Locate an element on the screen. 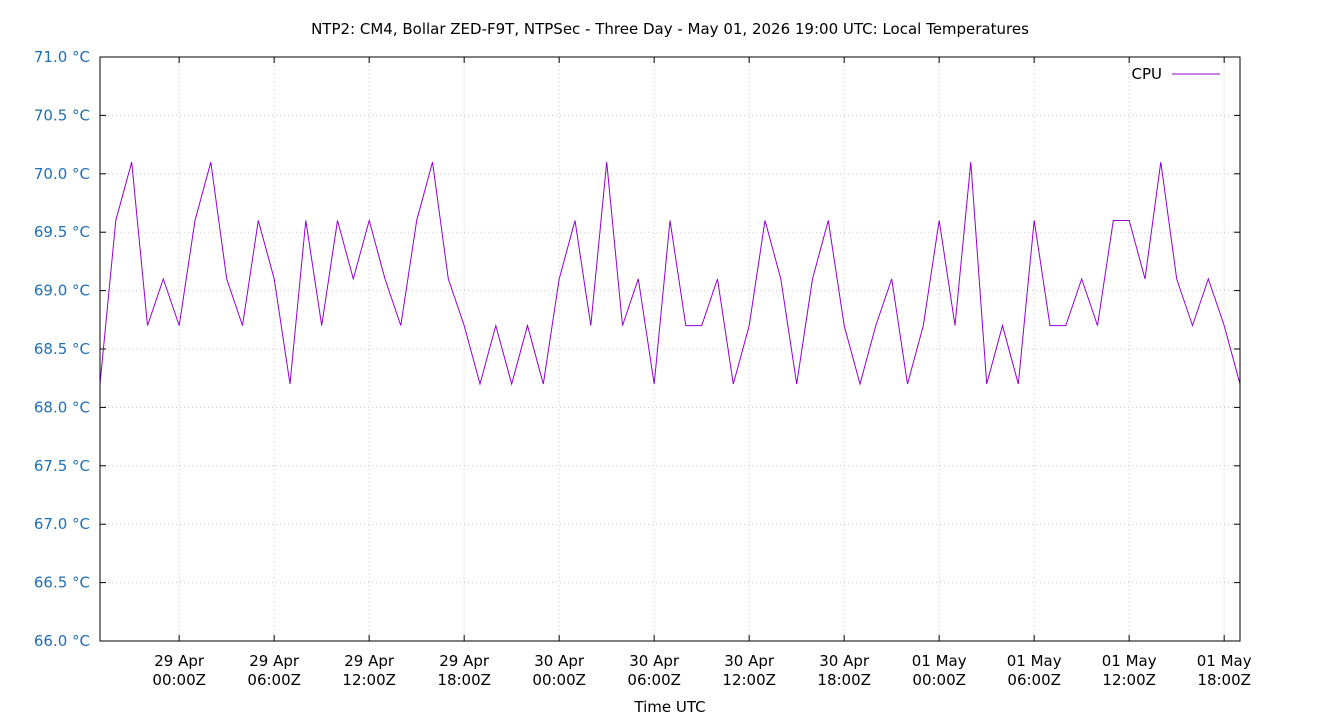 This screenshot has width=1340, height=720. y-tick-label: 71.0 °C is located at coordinates (62, 57).